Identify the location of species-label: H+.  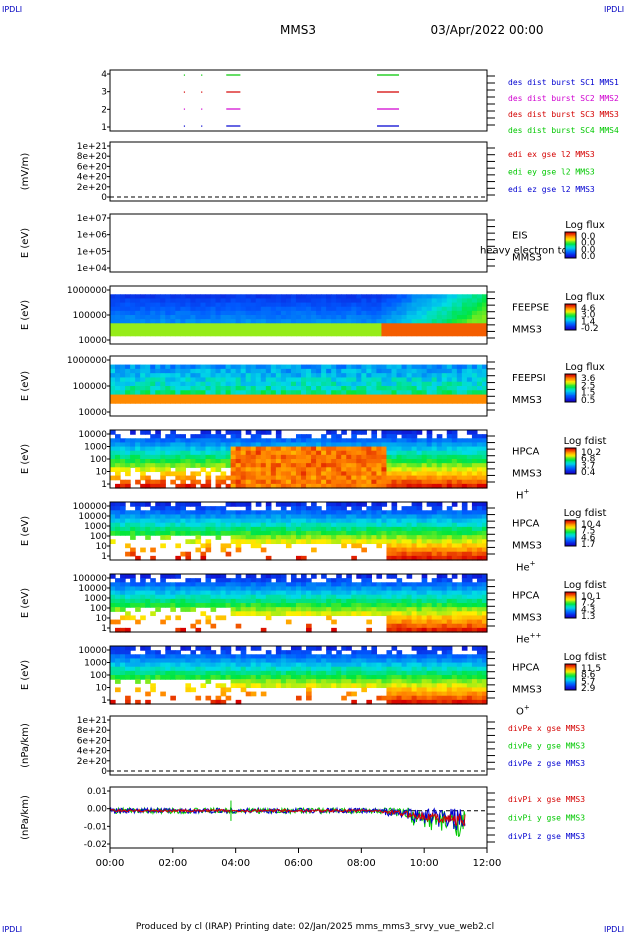
(523, 494).